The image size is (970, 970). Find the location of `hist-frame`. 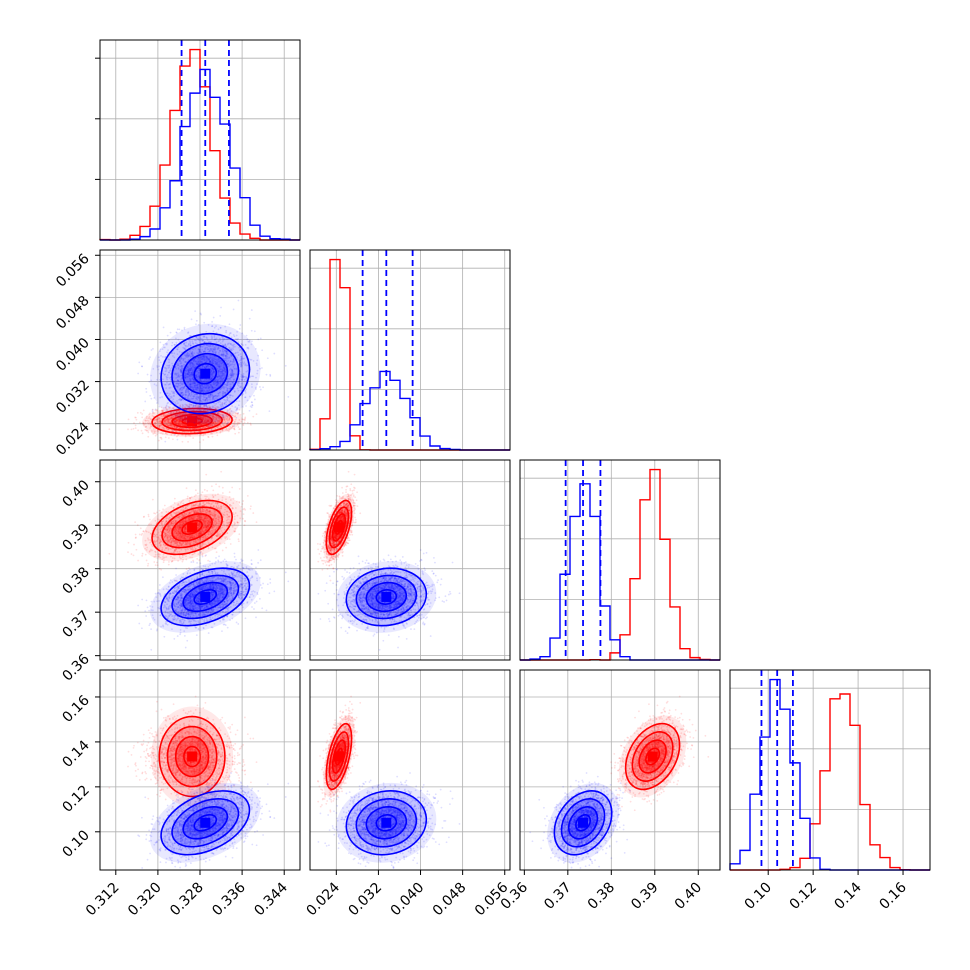

hist-frame is located at coordinates (830, 770).